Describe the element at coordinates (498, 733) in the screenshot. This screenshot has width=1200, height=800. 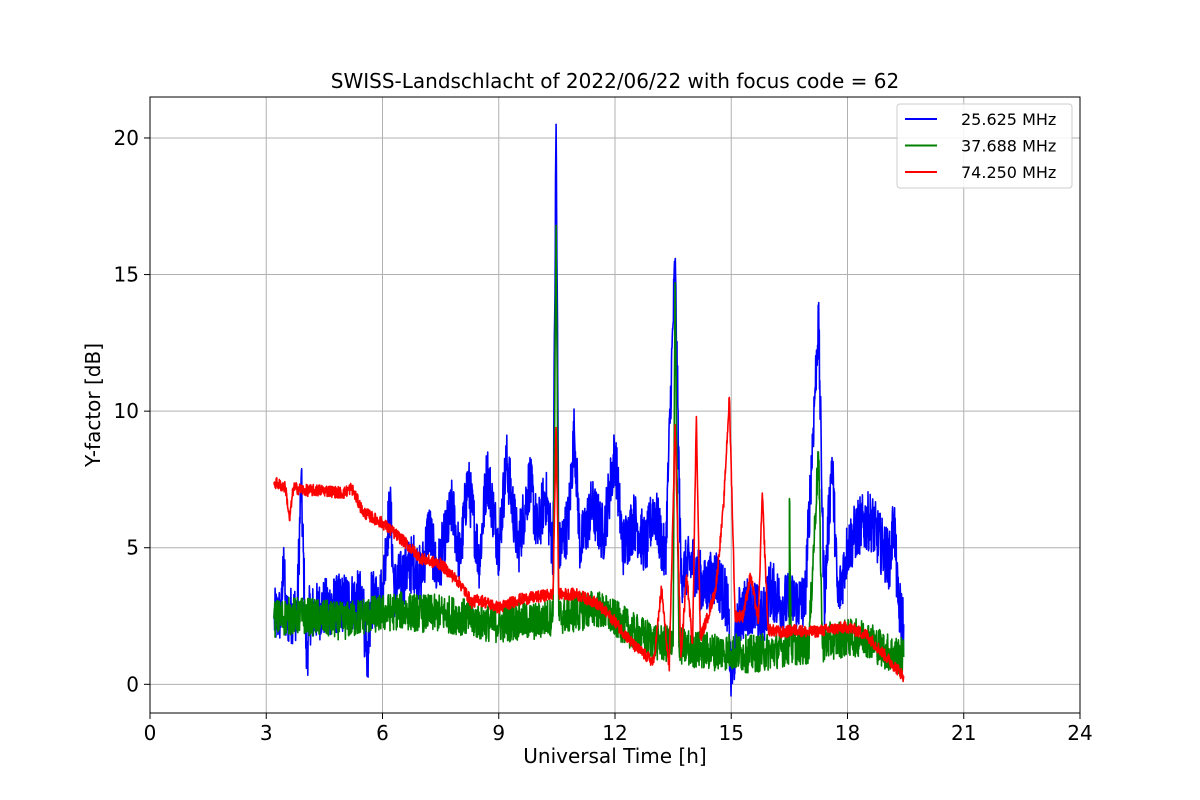
I see `x-tick-label: 9` at that location.